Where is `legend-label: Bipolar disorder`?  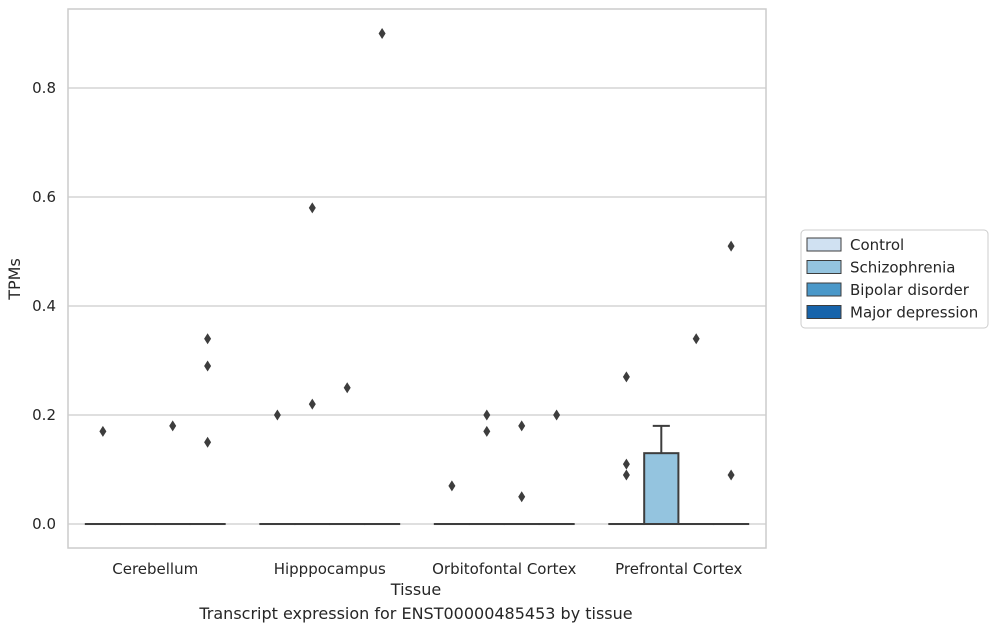
legend-label: Bipolar disorder is located at coordinates (910, 290).